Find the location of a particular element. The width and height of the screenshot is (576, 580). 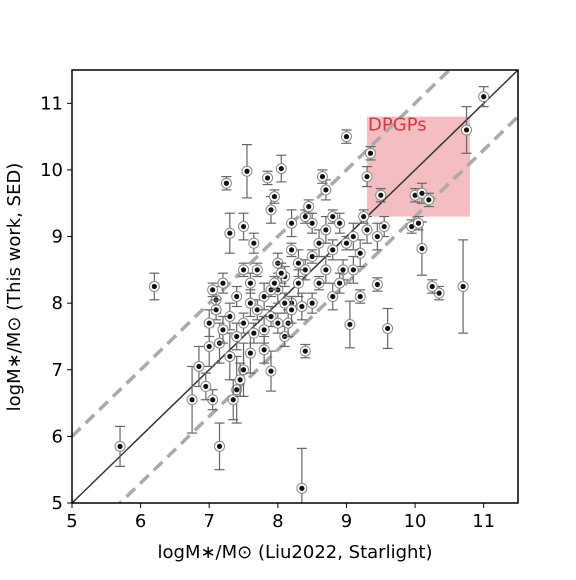

x-tick-label: 6 is located at coordinates (140, 521).